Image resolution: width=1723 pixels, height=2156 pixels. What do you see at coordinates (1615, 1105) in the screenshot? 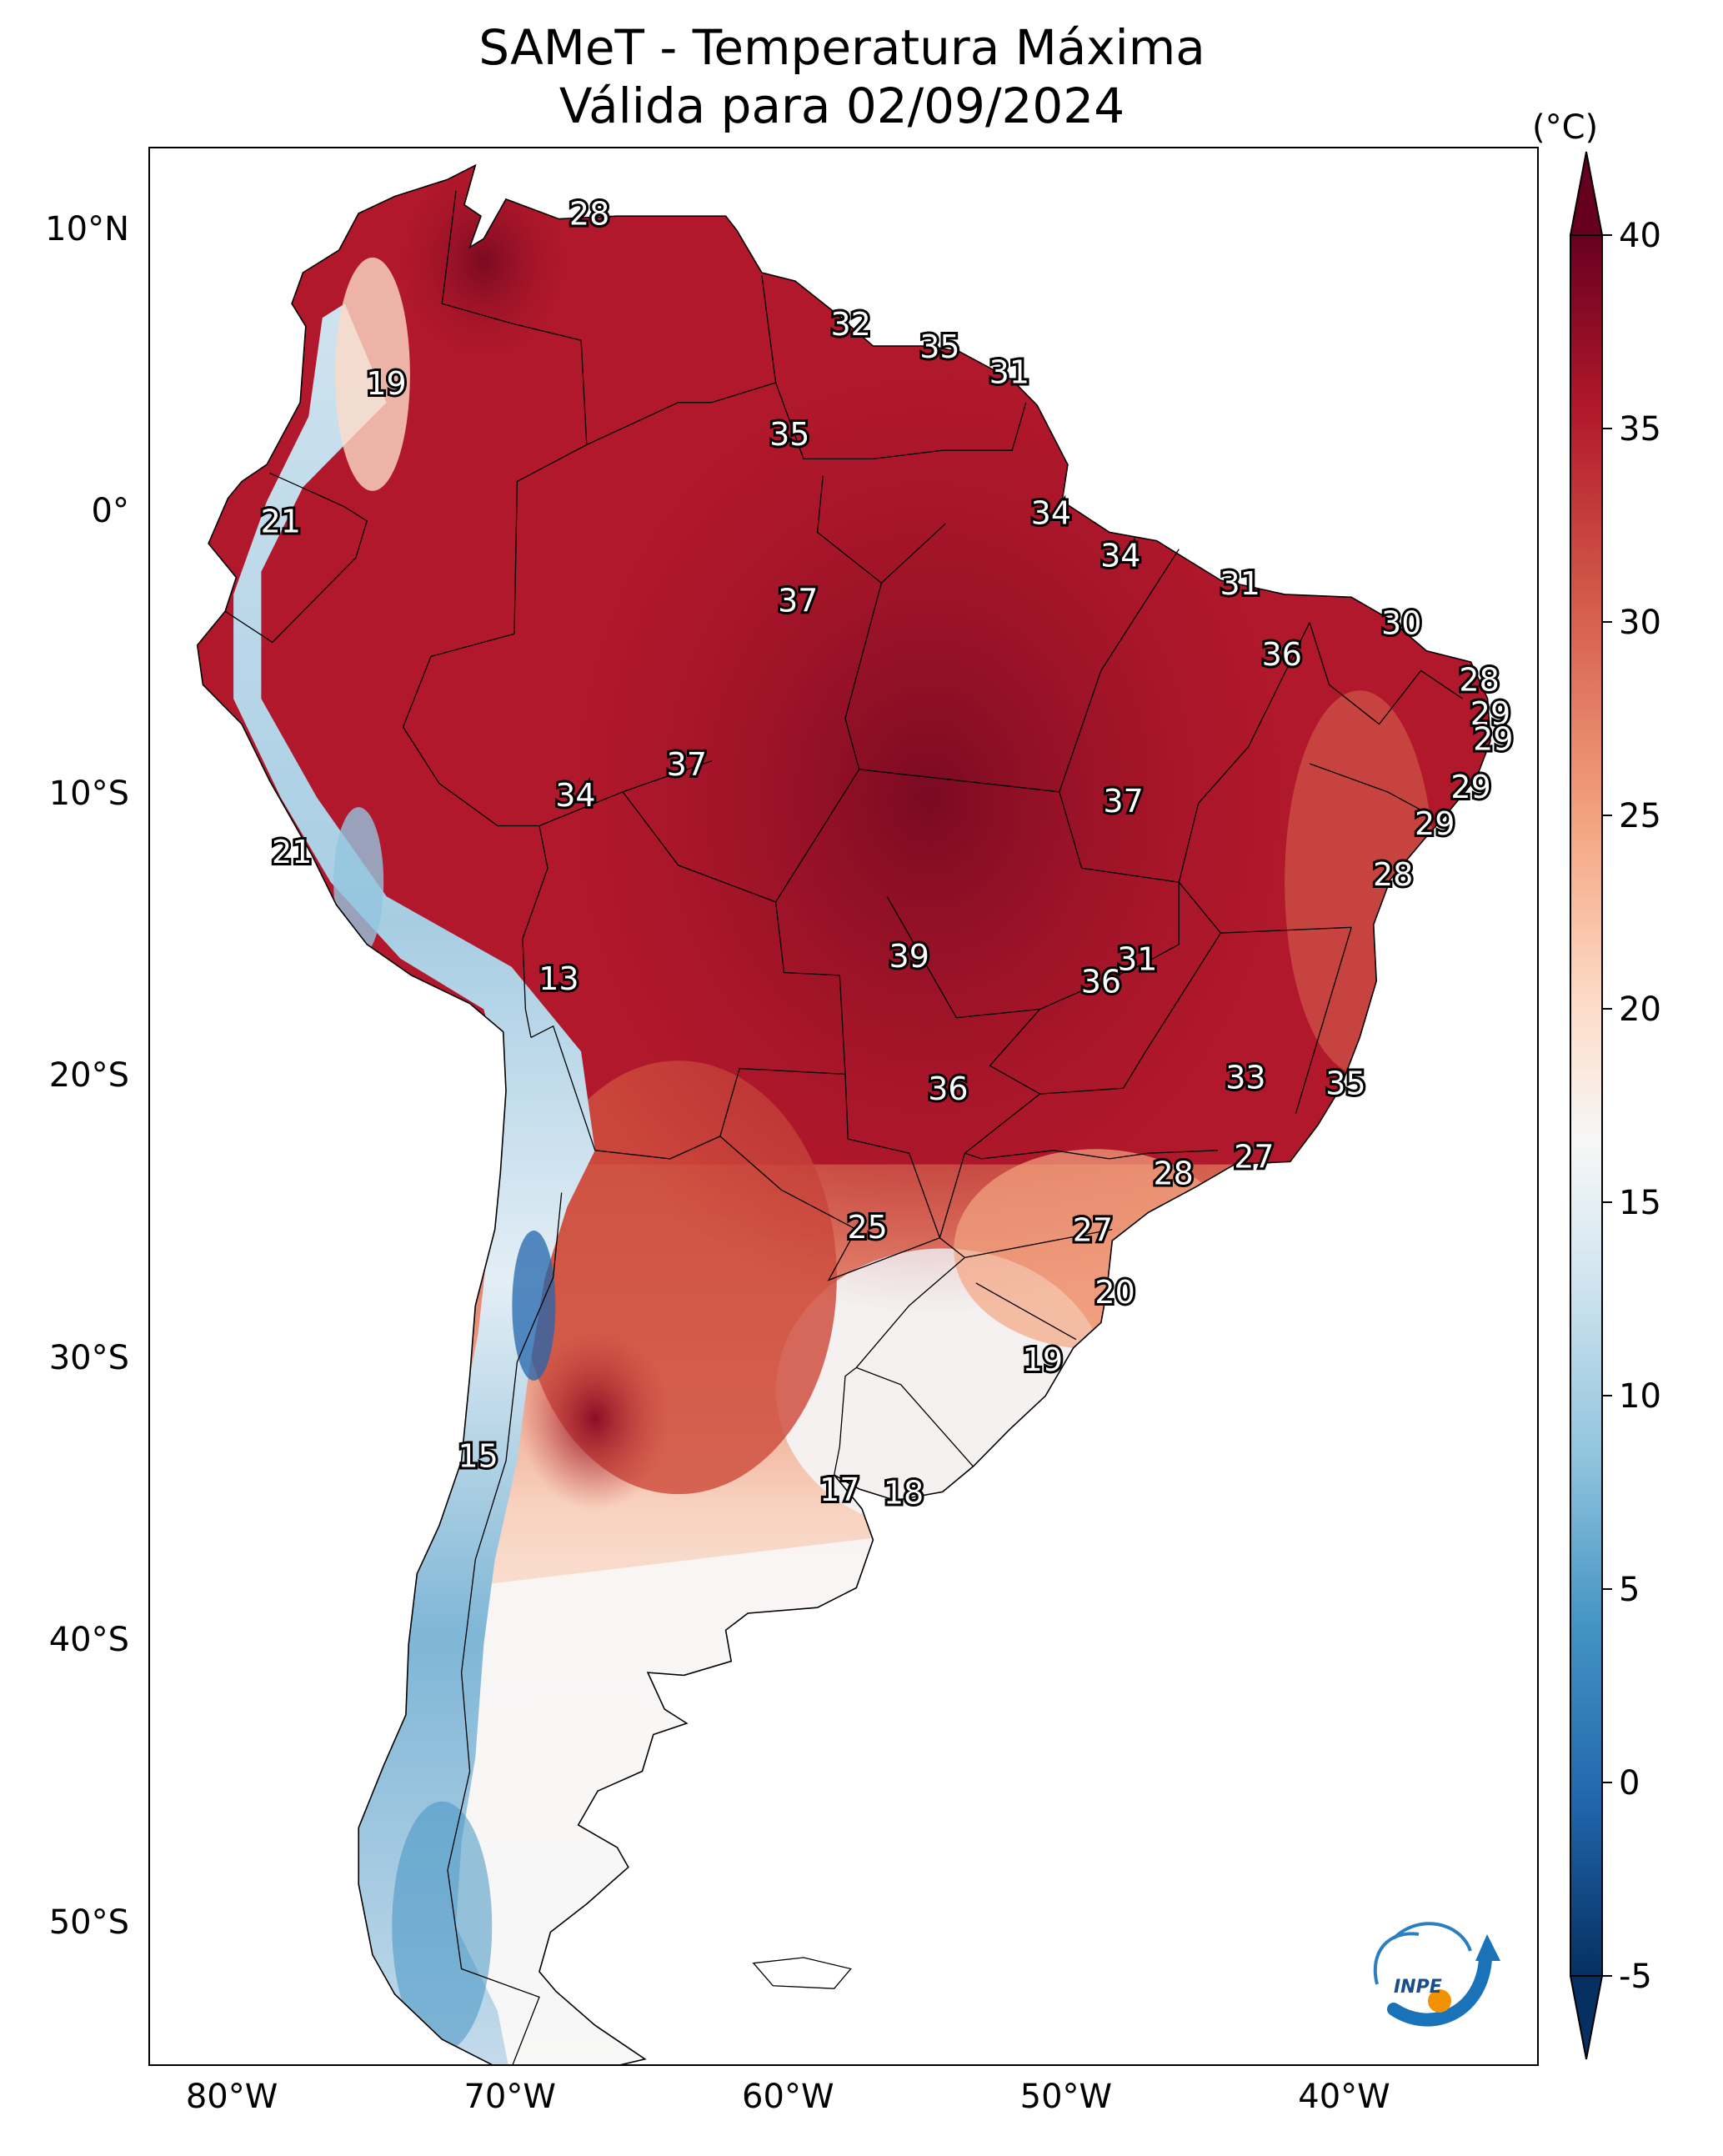
I see `colorbar: 40 35 30 25 20 15 10 5 0 -5` at bounding box center [1615, 1105].